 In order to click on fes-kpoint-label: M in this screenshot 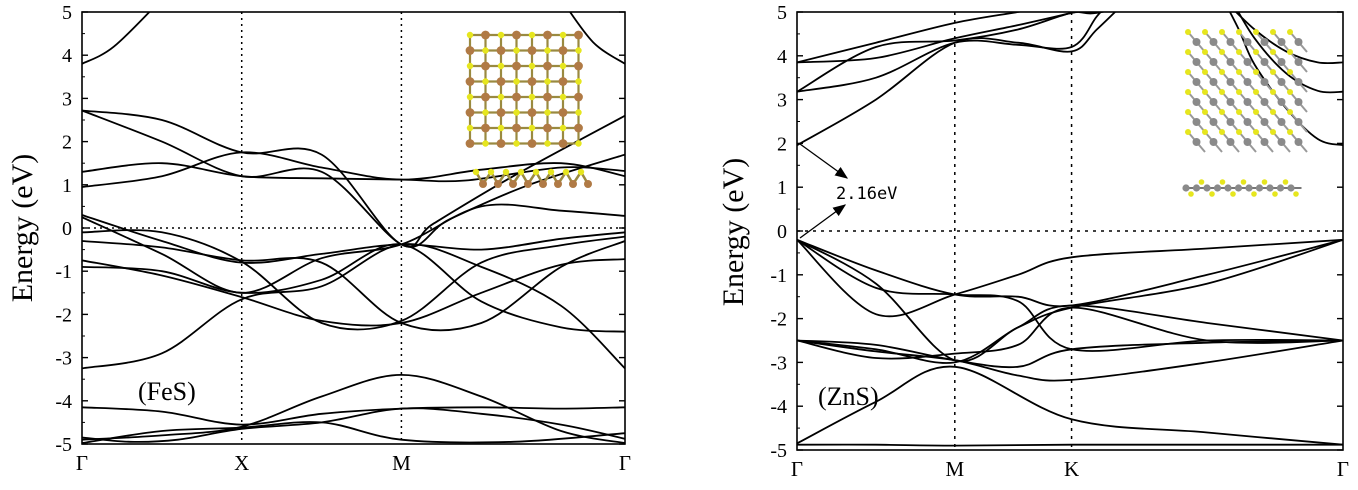, I will do `click(401, 463)`.